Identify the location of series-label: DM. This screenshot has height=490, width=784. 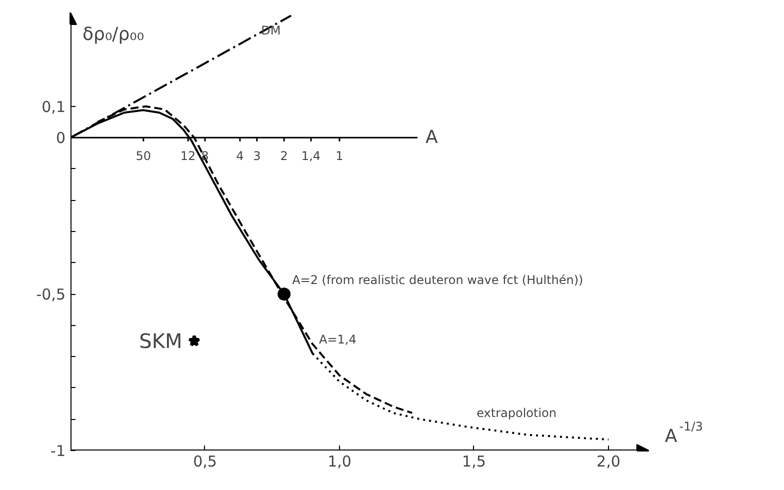
(271, 31).